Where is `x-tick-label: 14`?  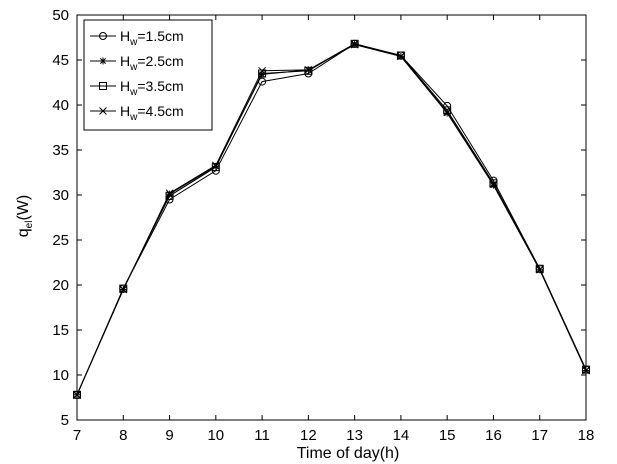 x-tick-label: 14 is located at coordinates (401, 435).